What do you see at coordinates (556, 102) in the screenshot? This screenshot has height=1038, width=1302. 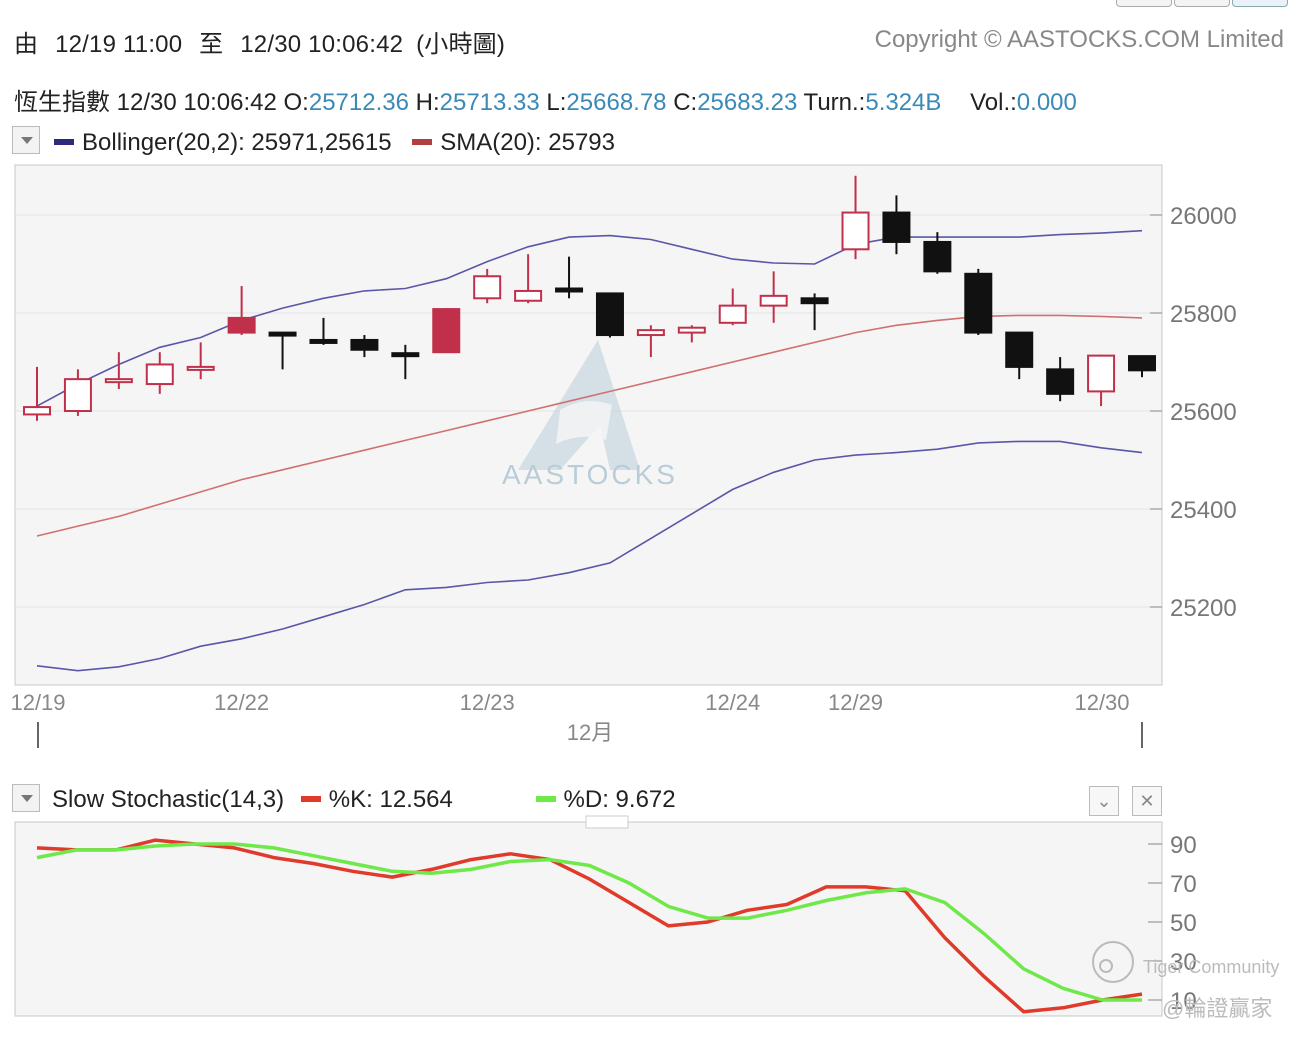 I see `low-label: L:` at bounding box center [556, 102].